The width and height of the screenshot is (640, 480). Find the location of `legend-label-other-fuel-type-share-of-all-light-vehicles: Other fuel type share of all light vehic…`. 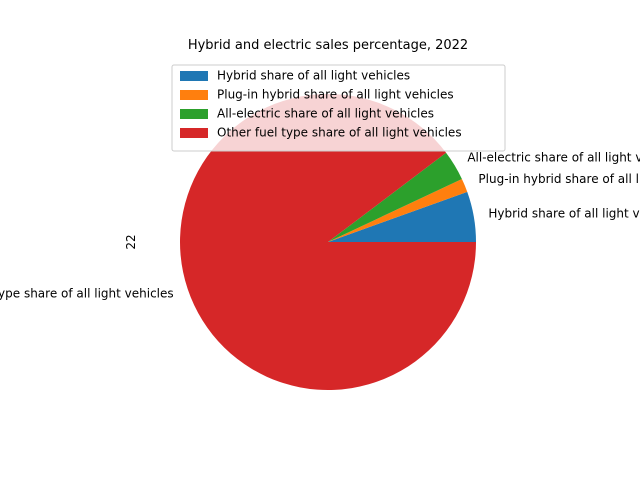

legend-label-other-fuel-type-share-of-all-light-vehicles: Other fuel type share of all light vehic… is located at coordinates (339, 133).